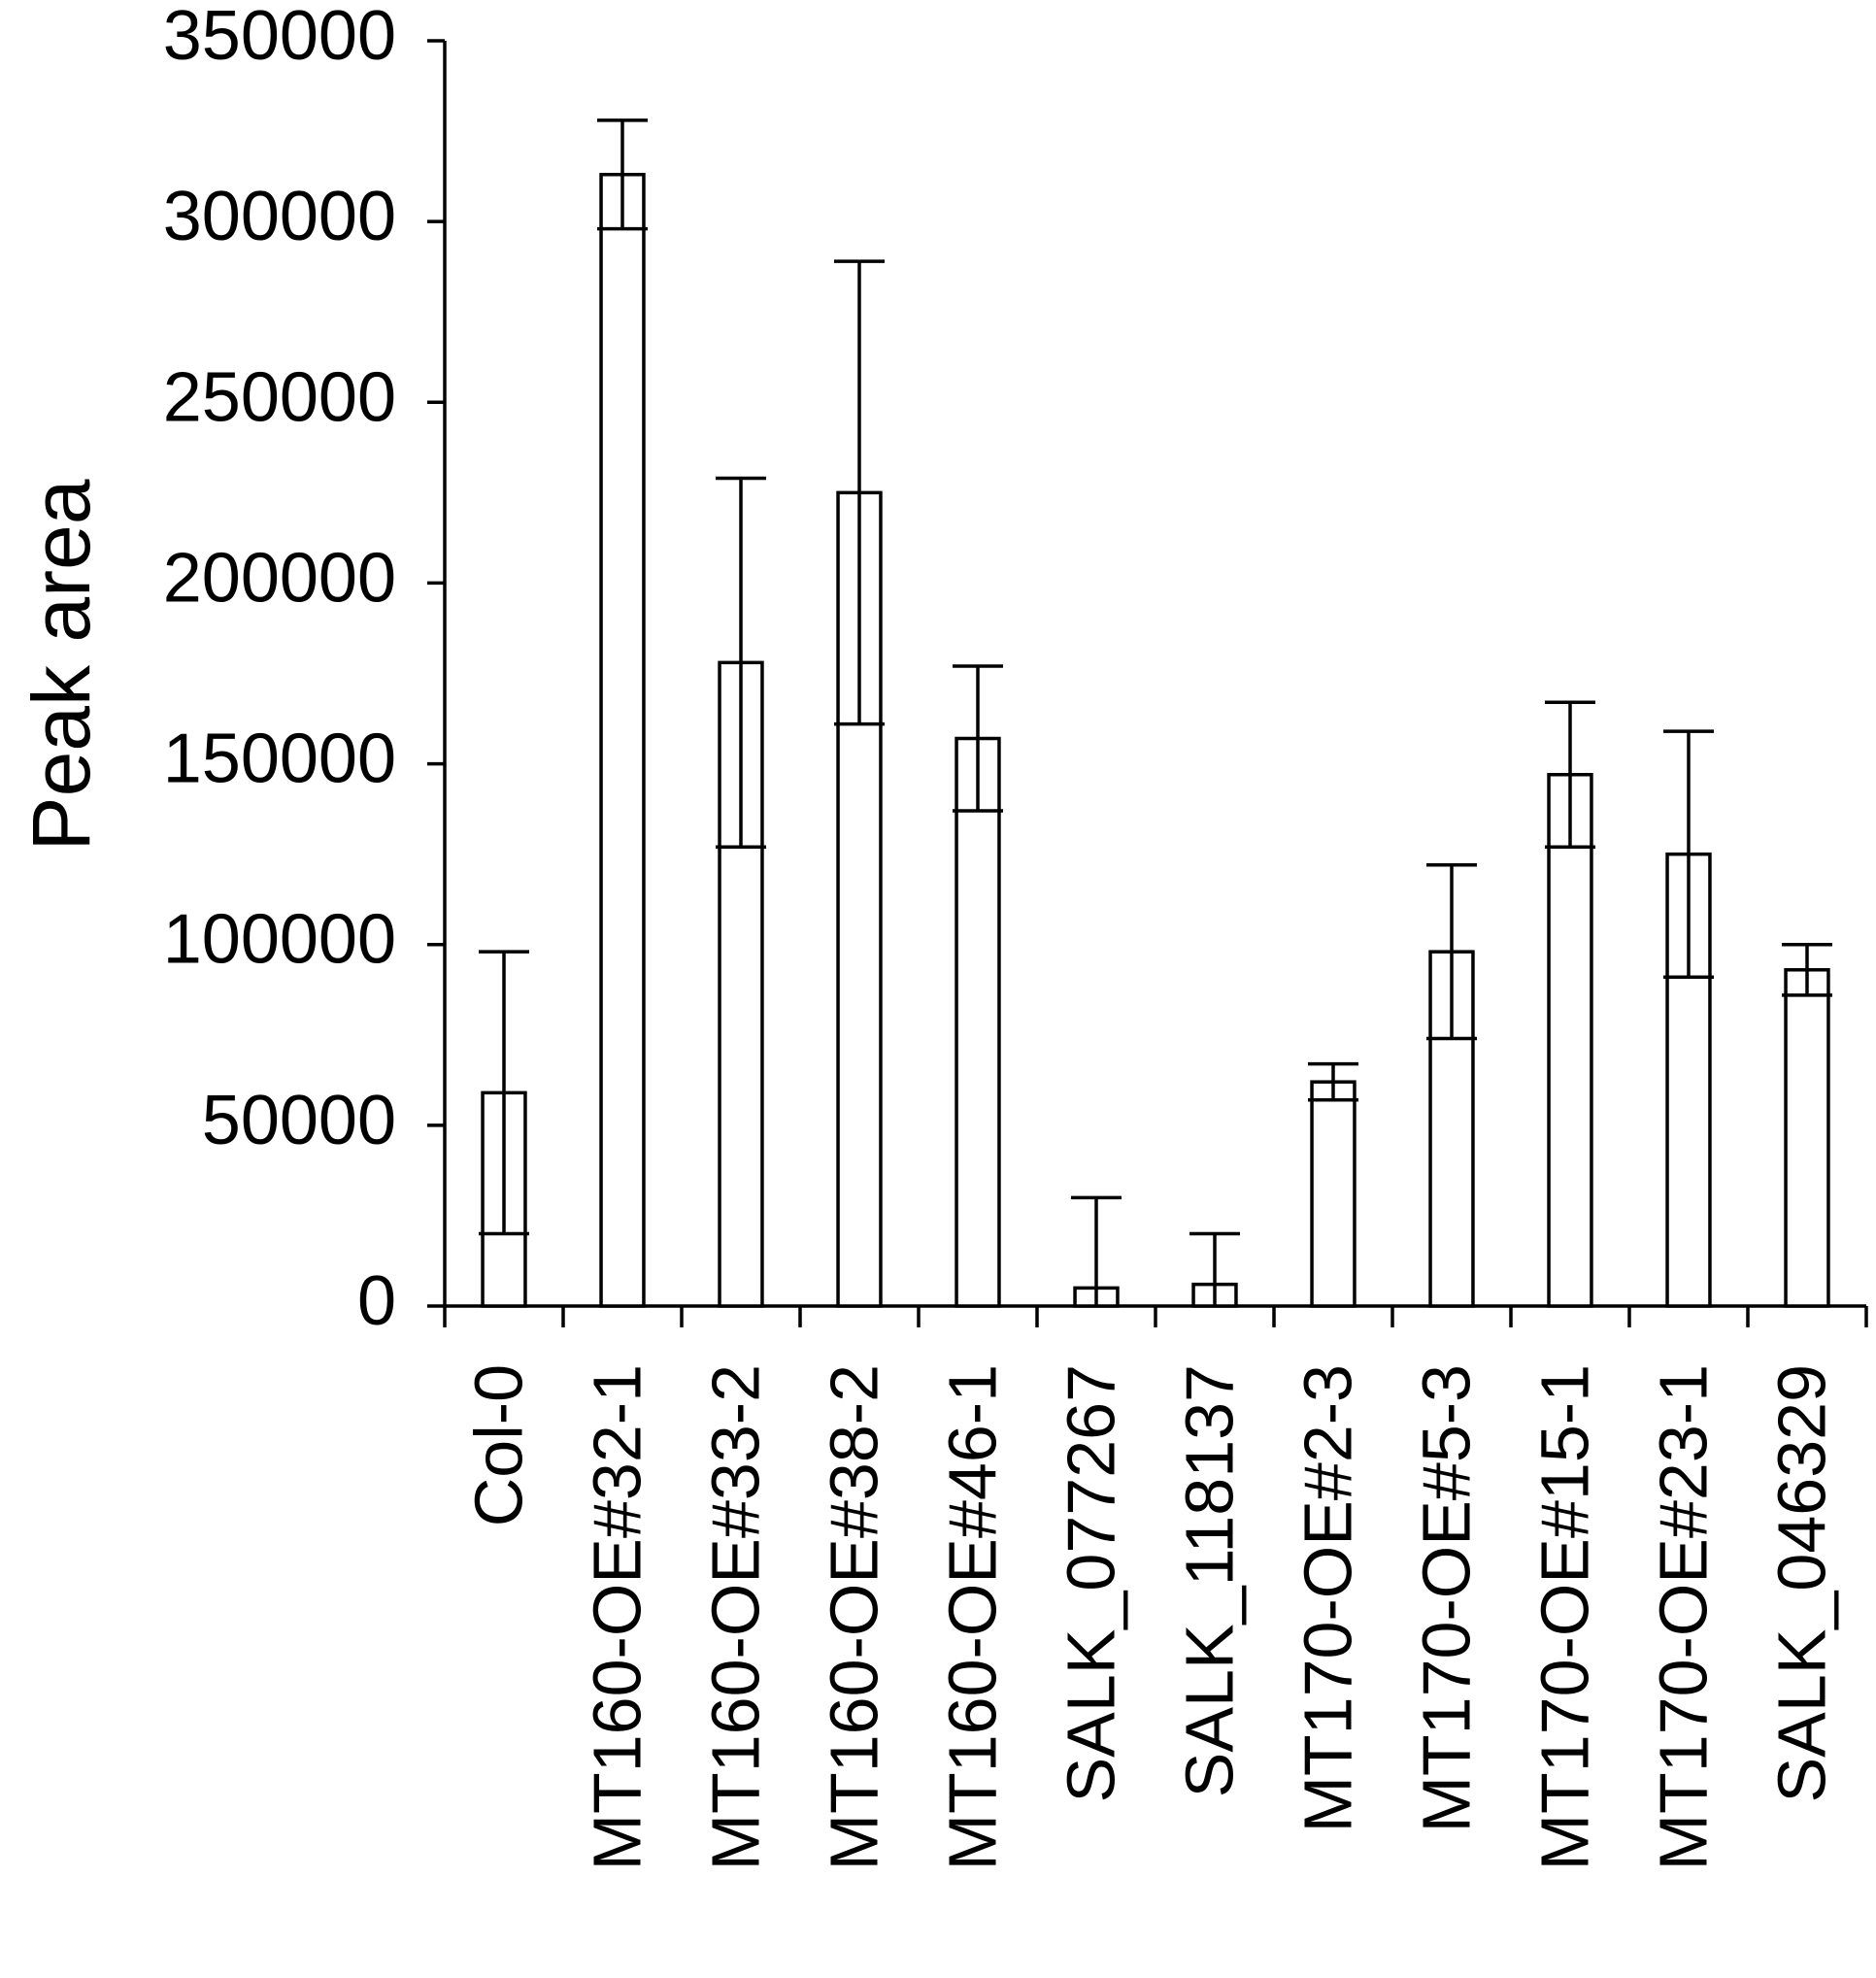 Image resolution: width=1876 pixels, height=1978 pixels. Describe the element at coordinates (1155, 1315) in the screenshot. I see `x-axis` at that location.